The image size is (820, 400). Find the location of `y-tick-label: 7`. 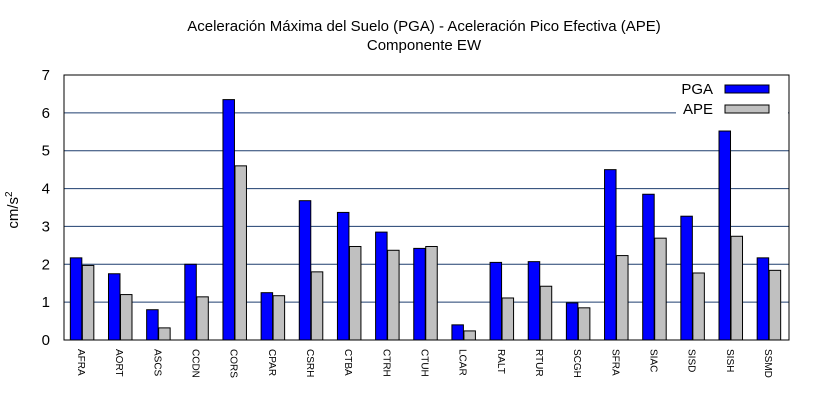

y-tick-label: 7 is located at coordinates (46, 75).